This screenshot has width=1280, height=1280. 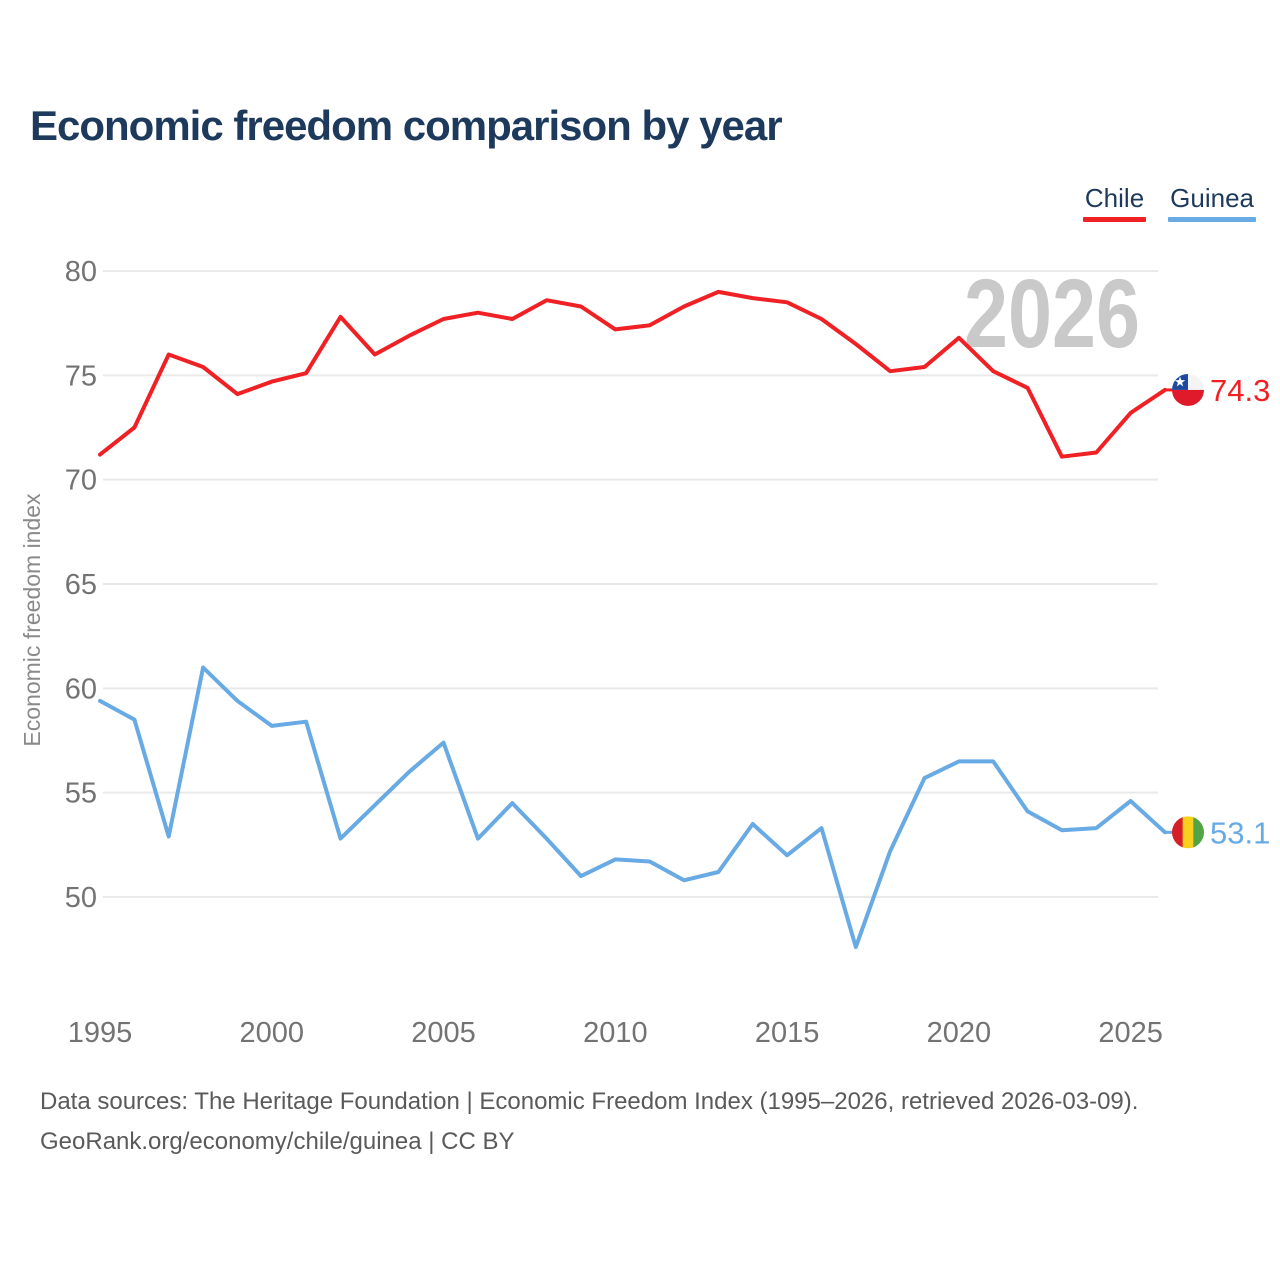 I want to click on x-axis-tick-label: 2000, so click(x=272, y=1033).